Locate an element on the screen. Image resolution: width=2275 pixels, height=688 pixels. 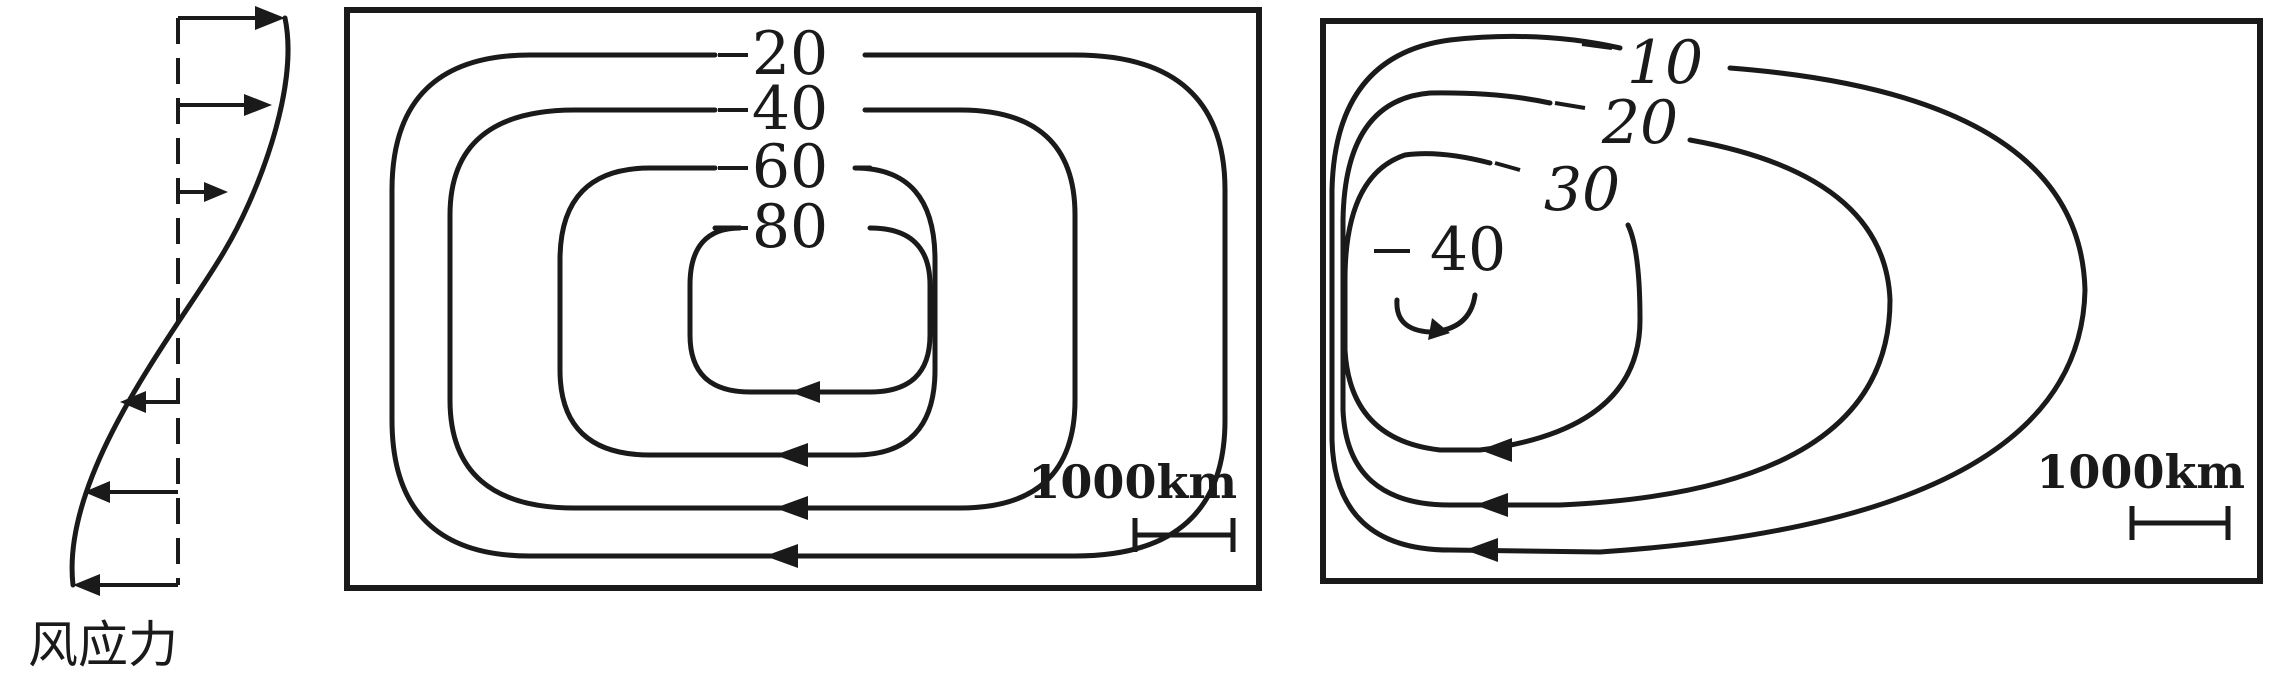
contour-a-60: 60 is located at coordinates (747, 299).